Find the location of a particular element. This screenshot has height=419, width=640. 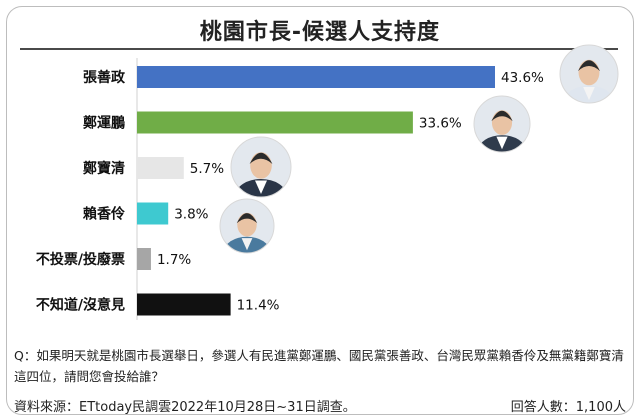

value-label-1: 33.6% is located at coordinates (440, 124).